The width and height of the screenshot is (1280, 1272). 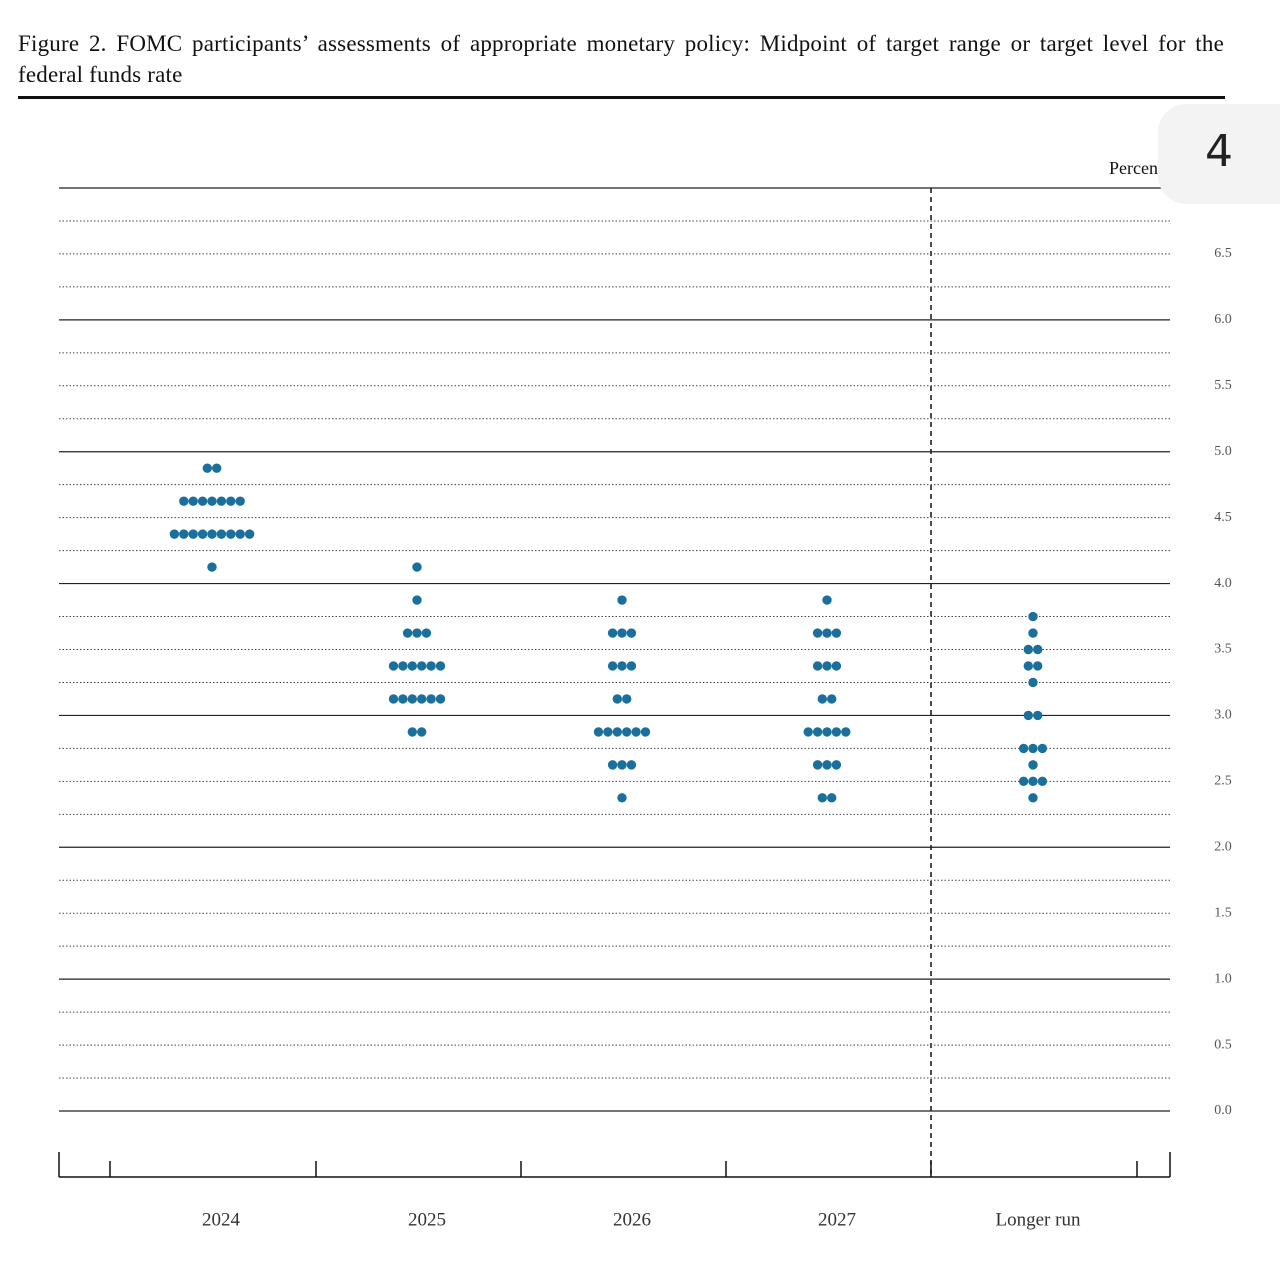 What do you see at coordinates (1223, 583) in the screenshot?
I see `y-tick-label: 4.0` at bounding box center [1223, 583].